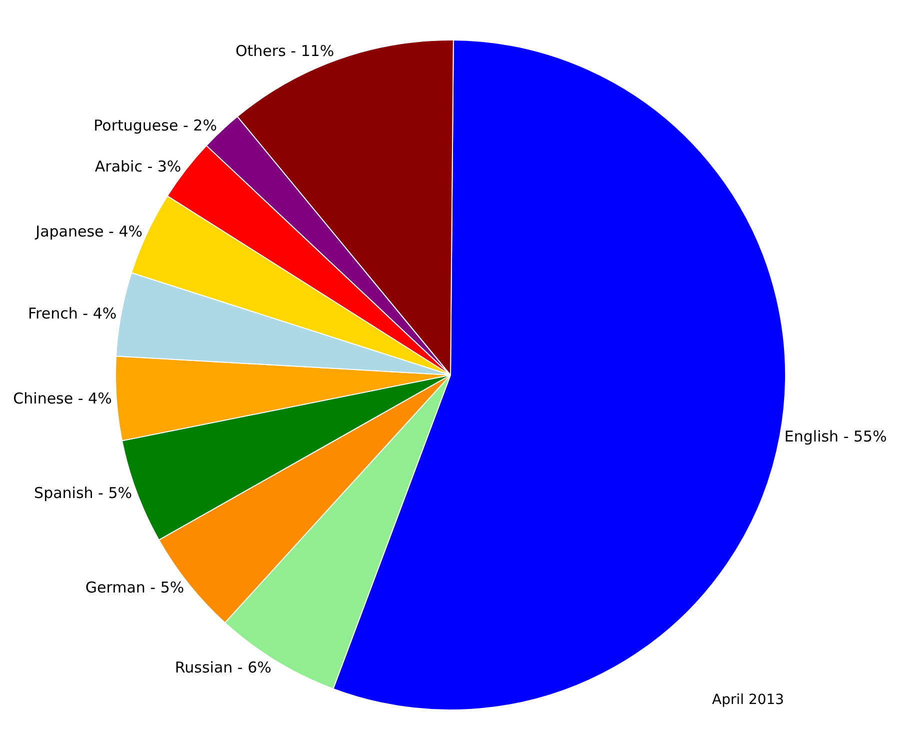 The width and height of the screenshot is (900, 740). Describe the element at coordinates (223, 667) in the screenshot. I see `slice-label: Russian - 6%` at that location.